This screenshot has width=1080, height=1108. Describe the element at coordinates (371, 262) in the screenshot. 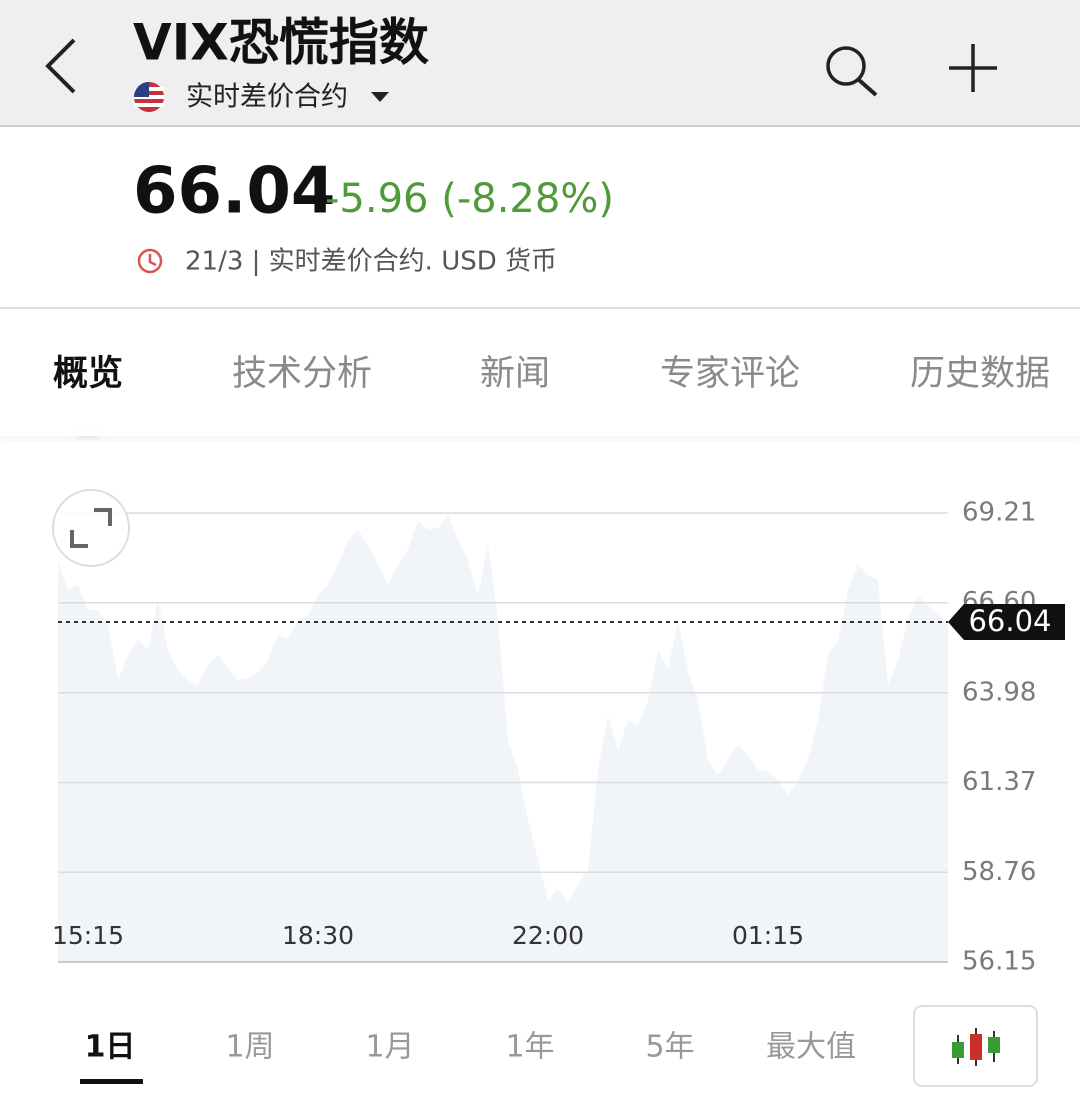

I see `quote-meta: 21/3 | 实时差价合约. USD 货币` at that location.